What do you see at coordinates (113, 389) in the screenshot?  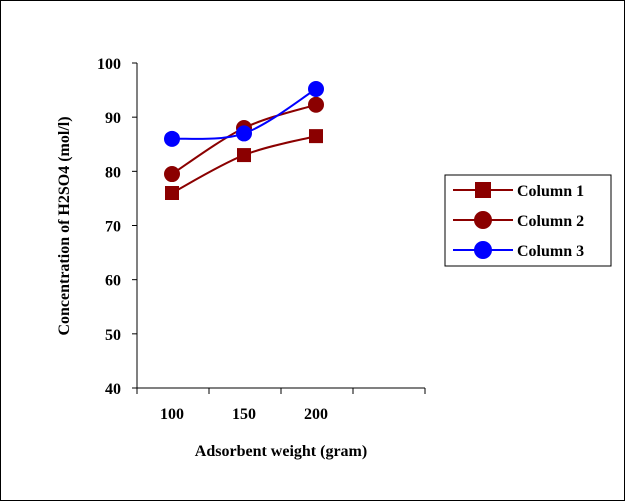 I see `y-tick-label: 40` at bounding box center [113, 389].